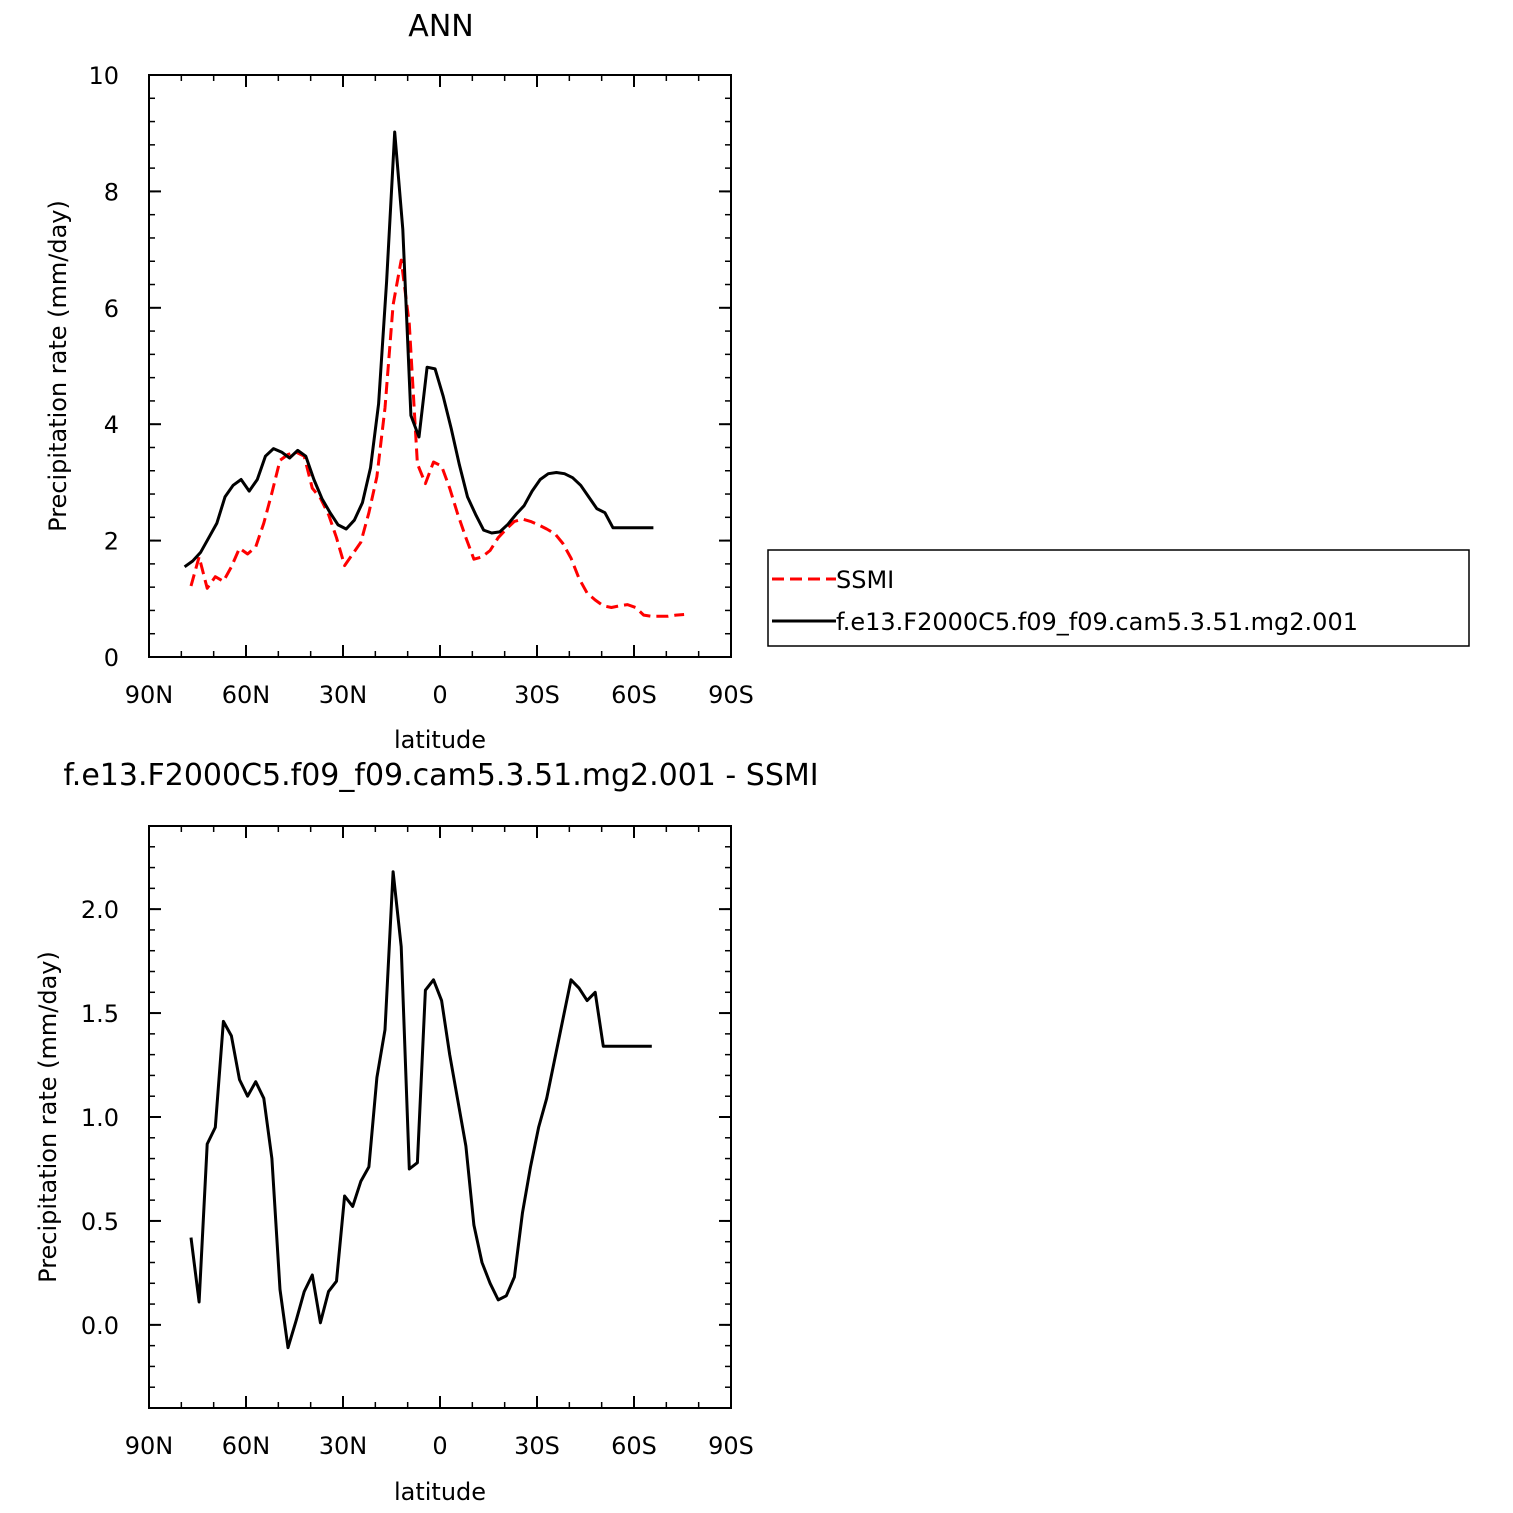 This screenshot has height=1513, width=1513. What do you see at coordinates (634, 1446) in the screenshot?
I see `bottom-x-tick-label: 60S` at bounding box center [634, 1446].